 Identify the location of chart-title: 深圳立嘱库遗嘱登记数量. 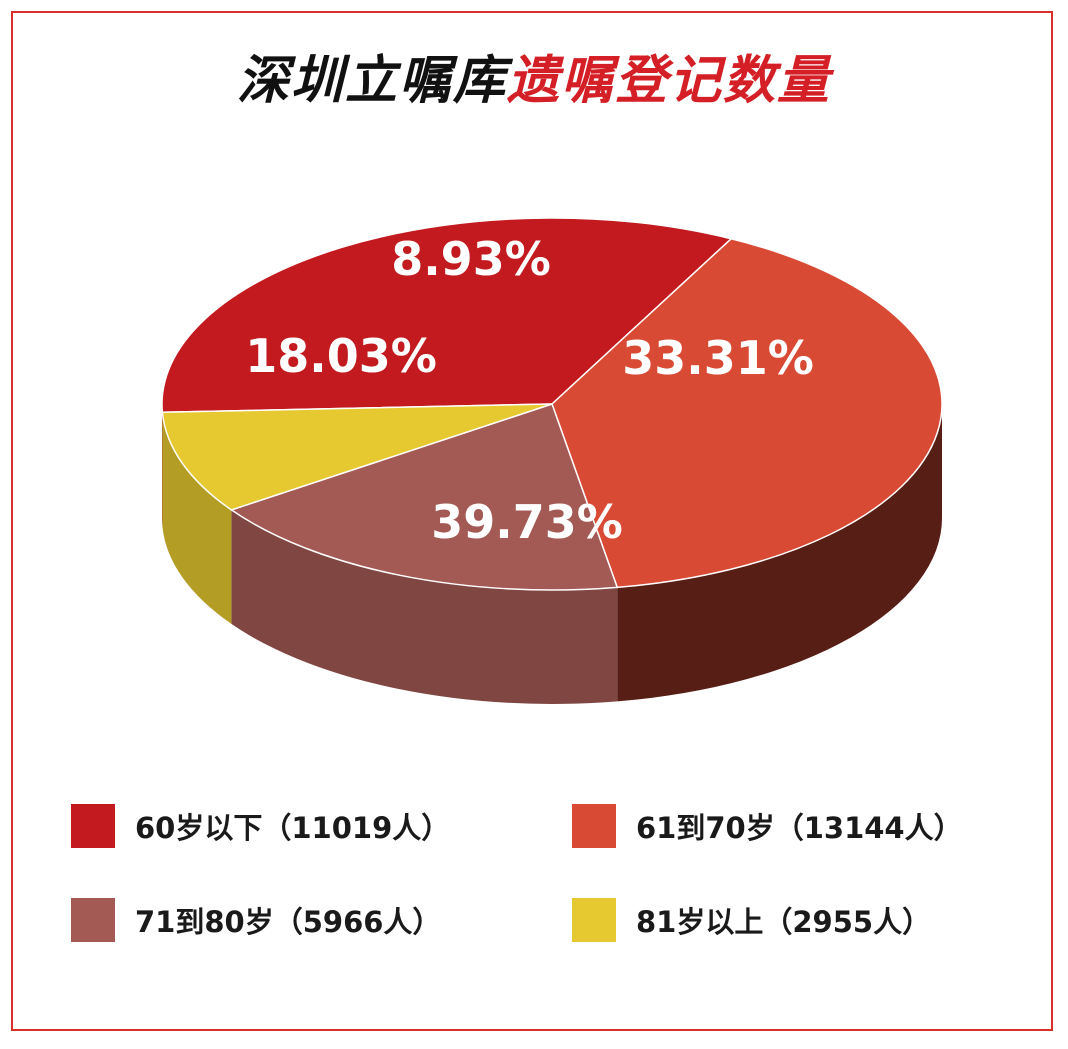
(534, 75).